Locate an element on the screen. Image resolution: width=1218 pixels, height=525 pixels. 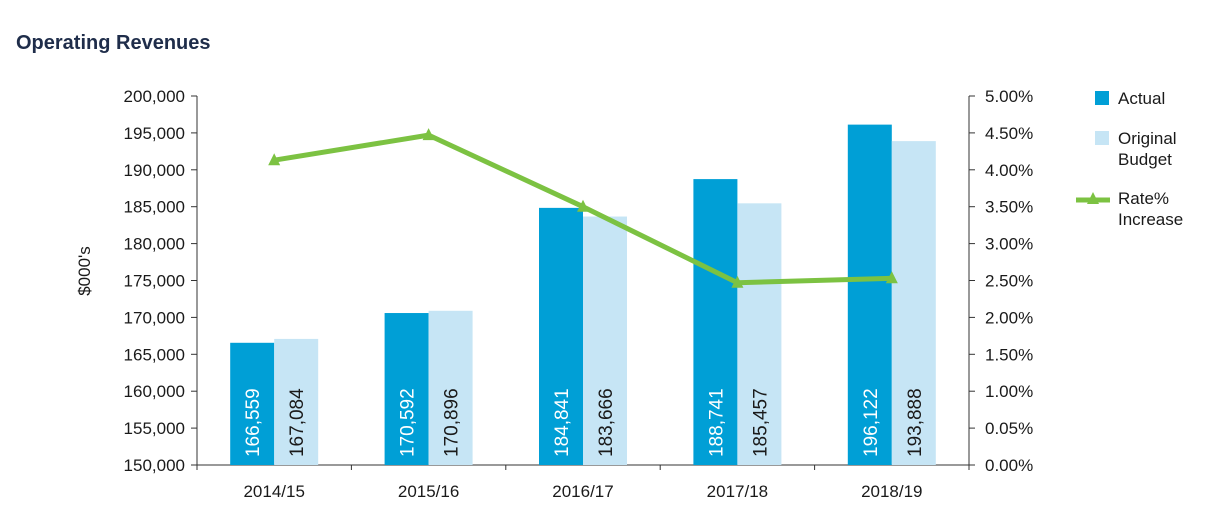
bar-value-label: 196,122 is located at coordinates (871, 422).